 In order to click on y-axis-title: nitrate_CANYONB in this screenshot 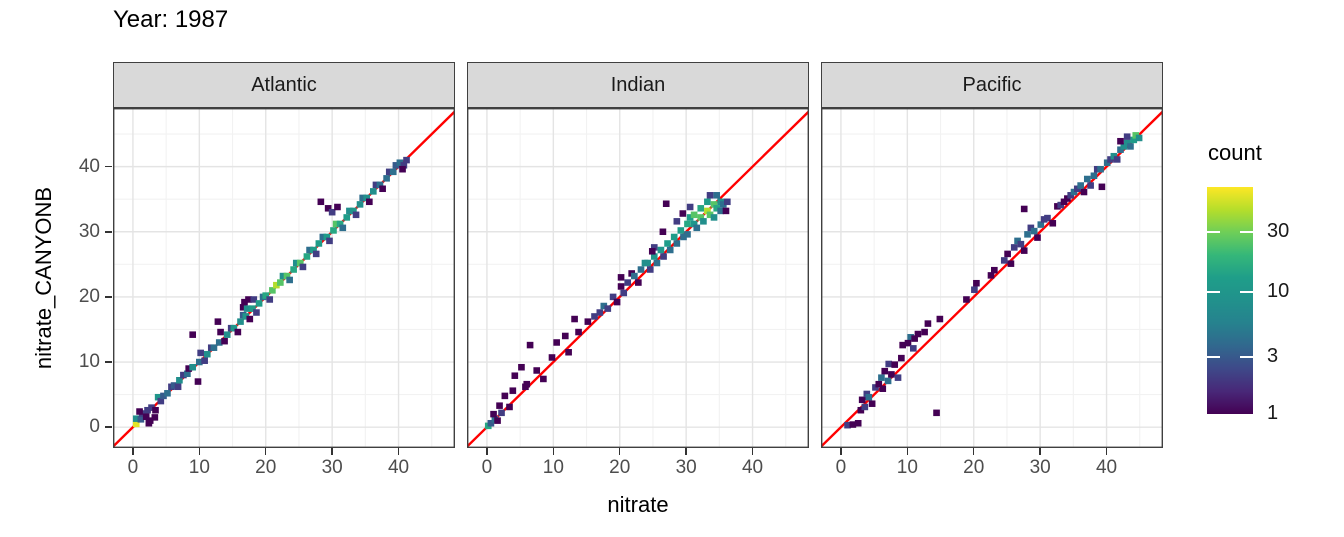, I will do `click(43, 278)`.